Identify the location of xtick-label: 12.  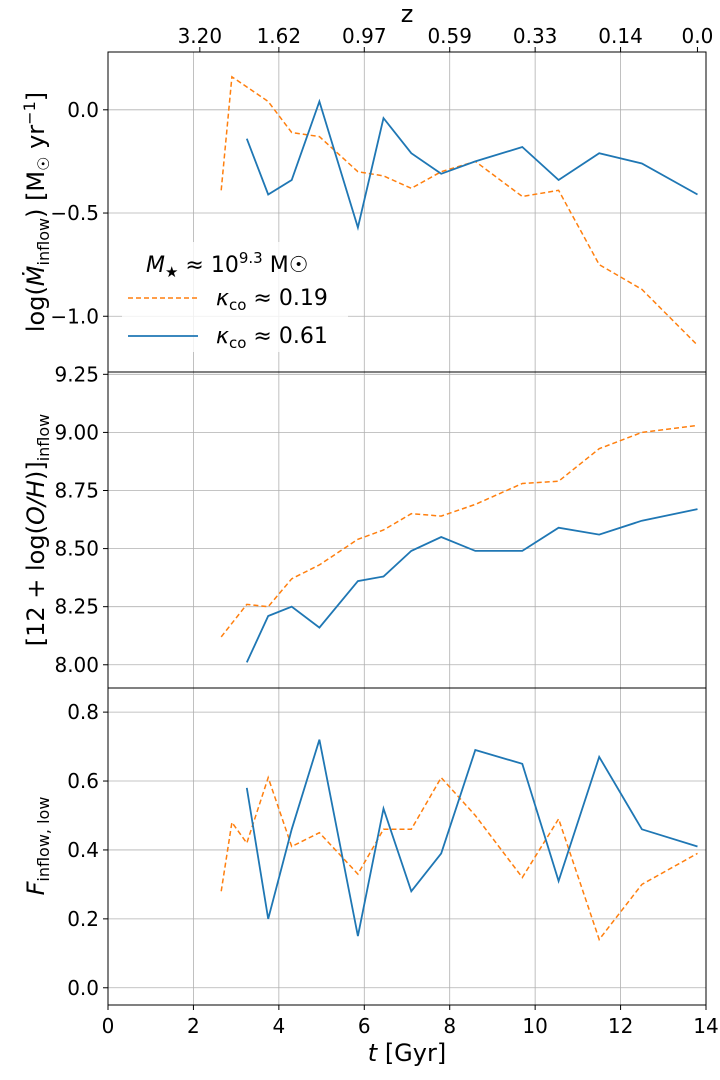
(620, 1026).